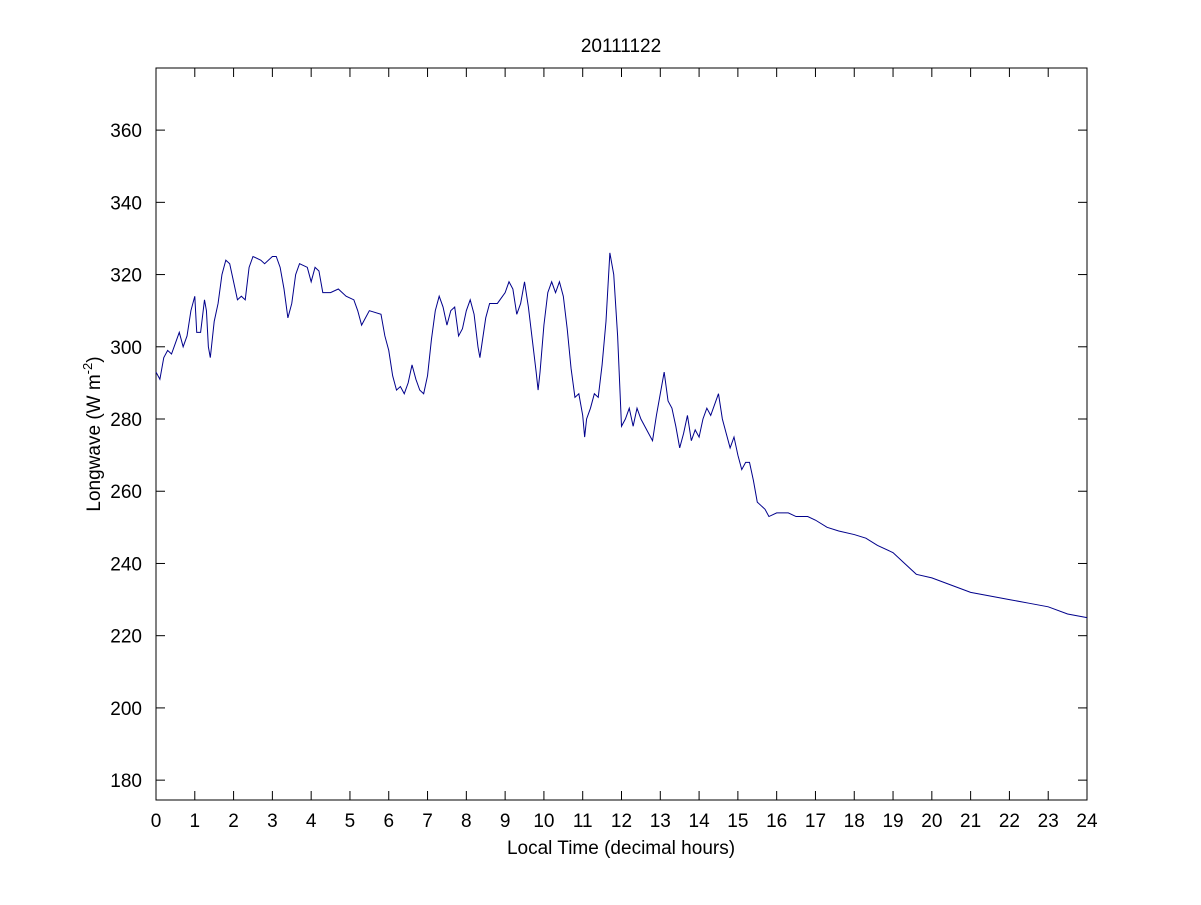 The width and height of the screenshot is (1201, 905). What do you see at coordinates (126, 564) in the screenshot?
I see `y-tick-label: 240` at bounding box center [126, 564].